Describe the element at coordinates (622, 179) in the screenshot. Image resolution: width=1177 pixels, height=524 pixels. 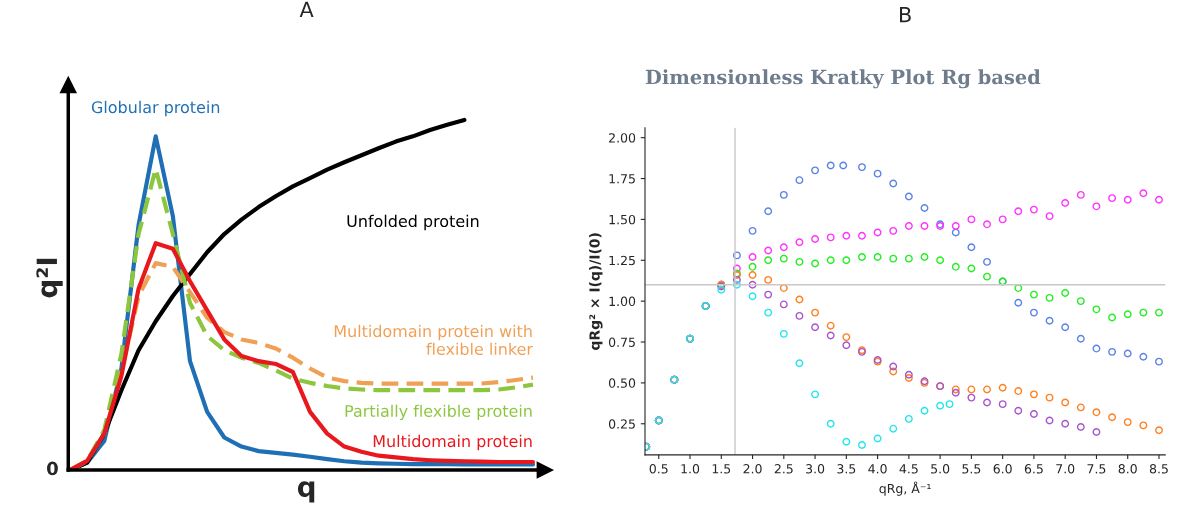
I see `y-tick-label: 1.75` at that location.